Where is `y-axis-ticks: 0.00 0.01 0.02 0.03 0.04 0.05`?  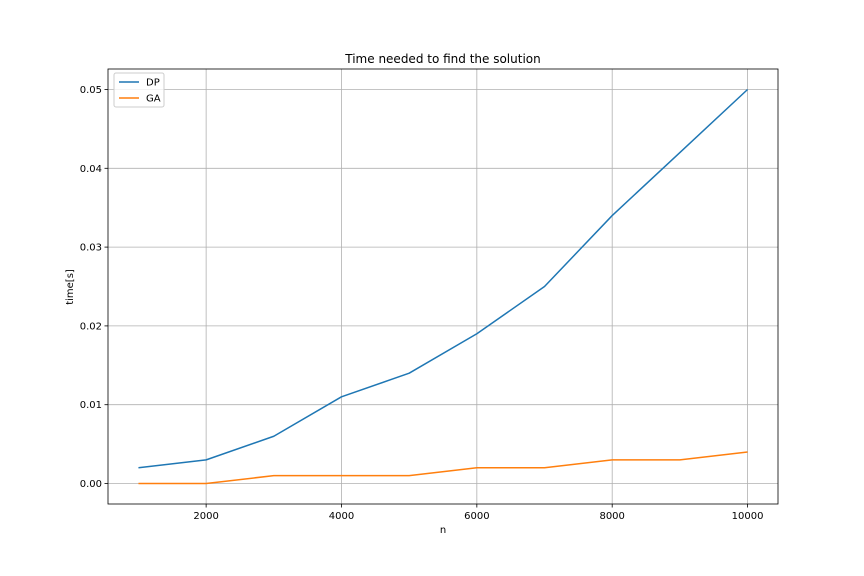
y-axis-ticks: 0.00 0.01 0.02 0.03 0.04 0.05 is located at coordinates (94, 287).